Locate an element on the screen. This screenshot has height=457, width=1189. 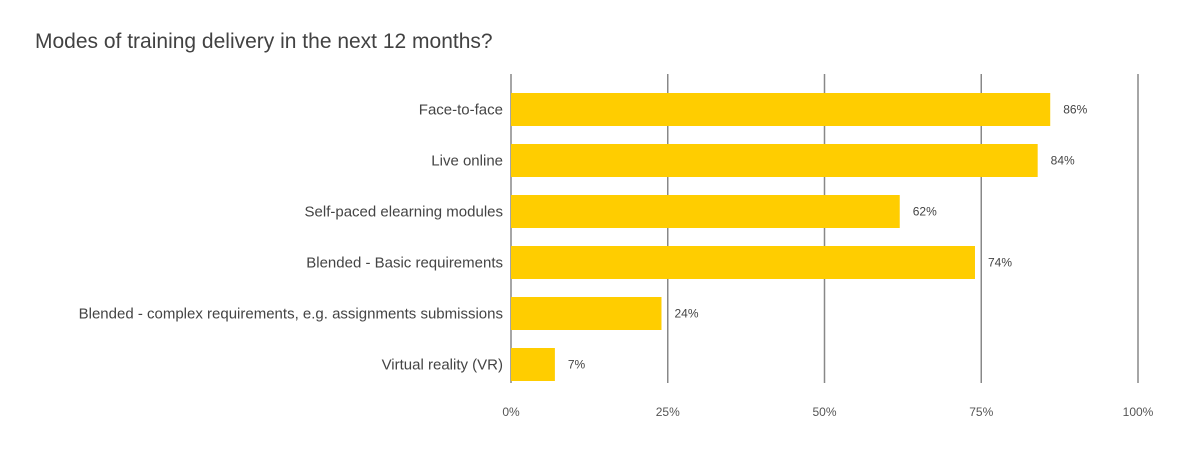
x-tick-label: 50% is located at coordinates (824, 412).